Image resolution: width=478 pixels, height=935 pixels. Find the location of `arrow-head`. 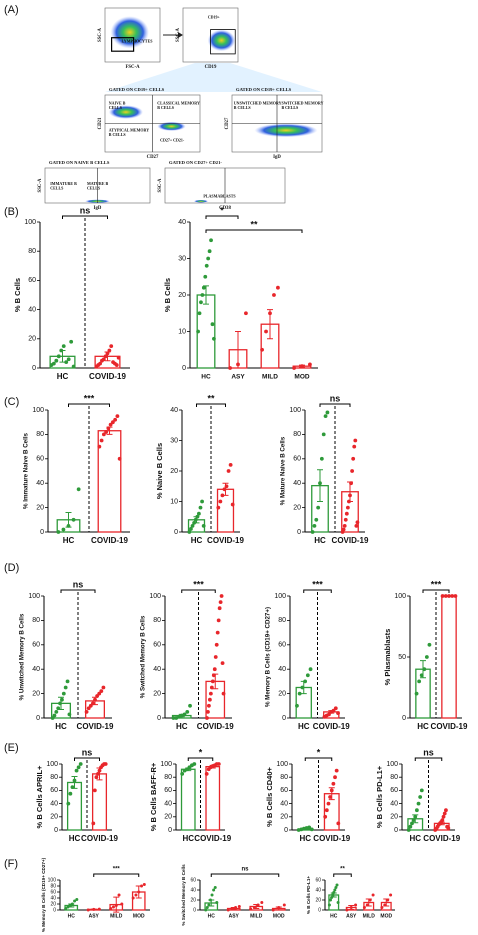

arrow-head is located at coordinates (180, 35).